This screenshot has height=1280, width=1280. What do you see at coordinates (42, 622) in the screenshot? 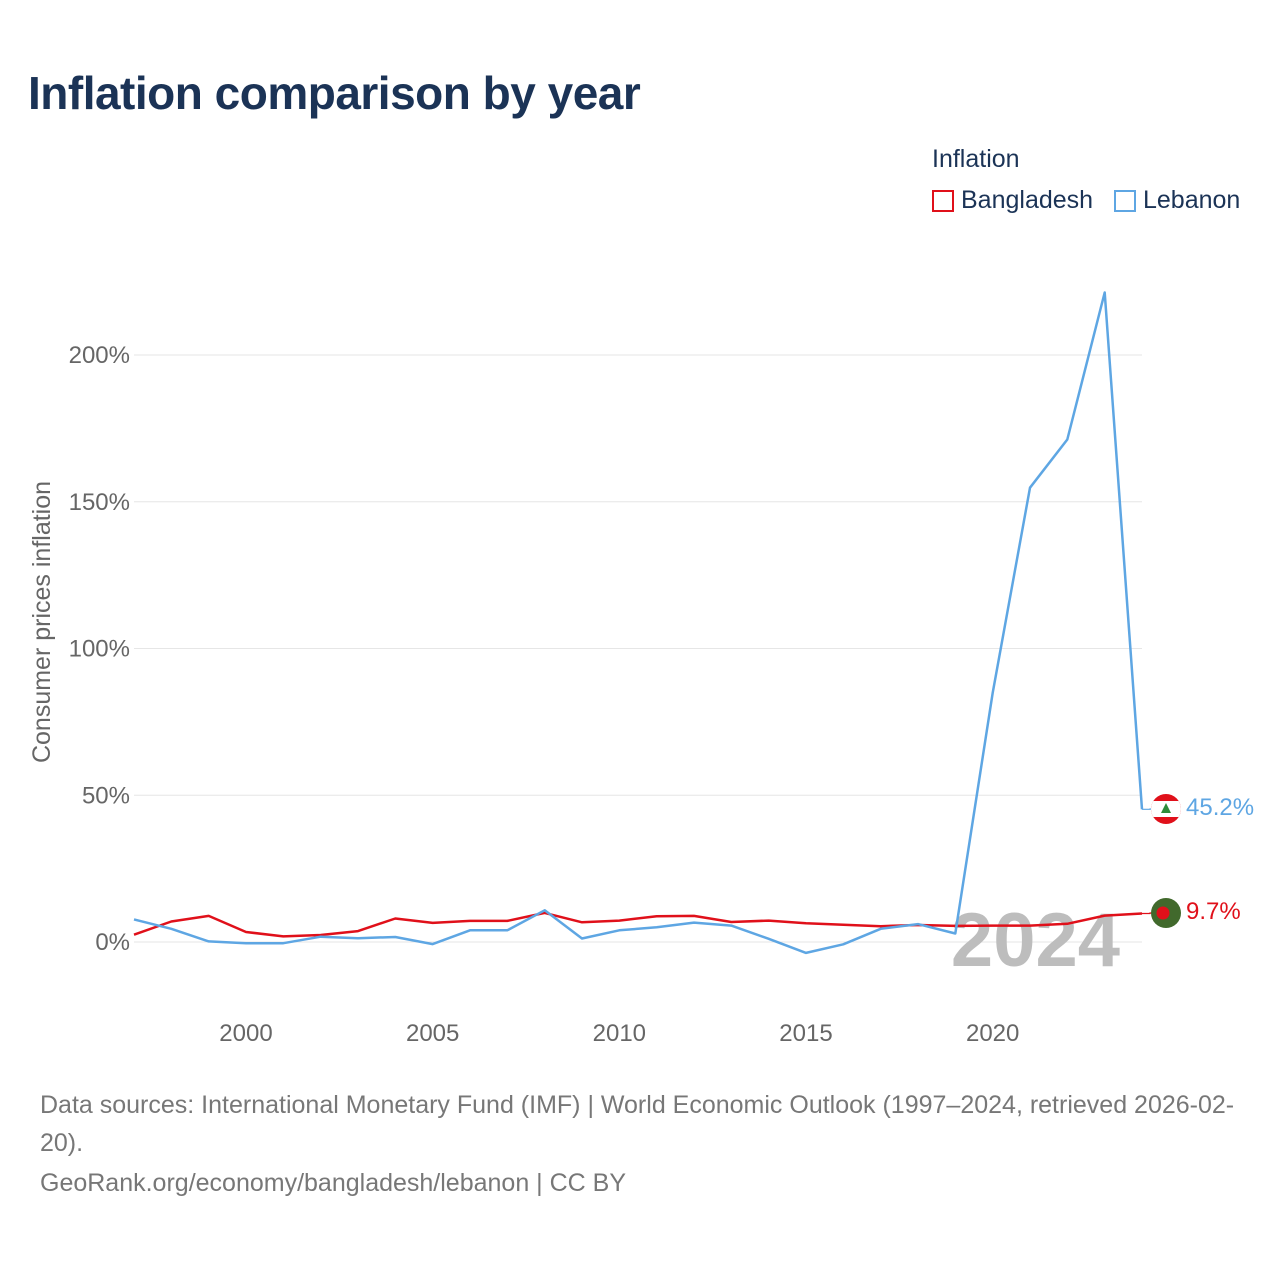
I see `y-axis-label: Consumer prices inflation` at bounding box center [42, 622].